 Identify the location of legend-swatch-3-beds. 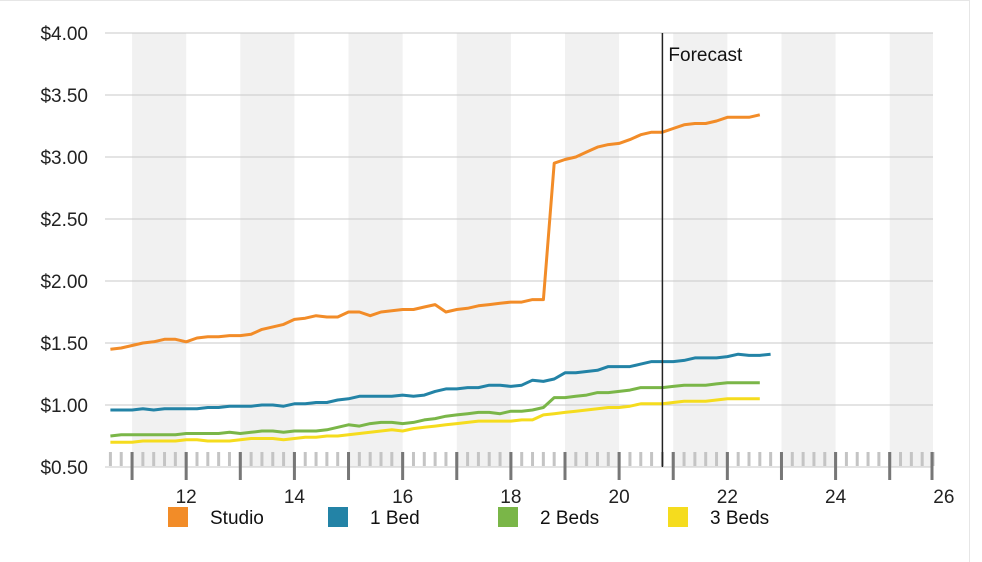
(678, 517).